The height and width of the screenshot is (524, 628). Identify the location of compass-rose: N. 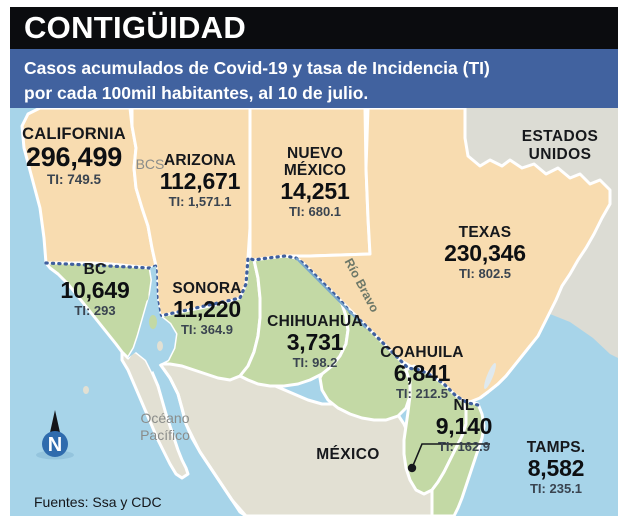
(55, 435).